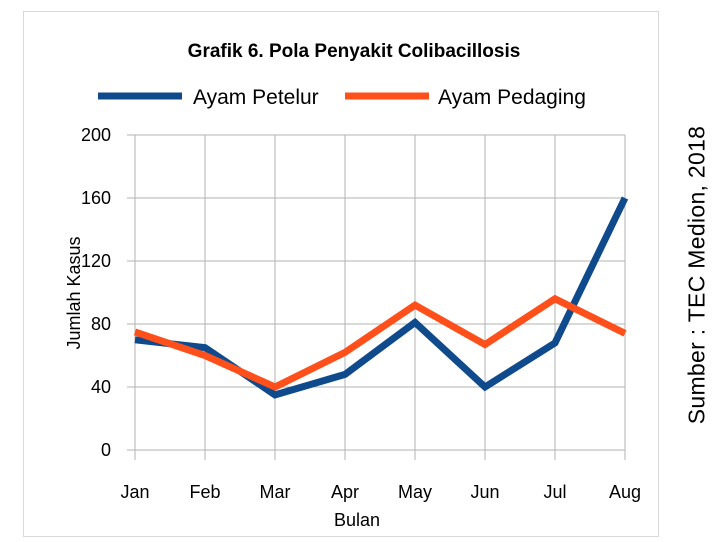  What do you see at coordinates (512, 97) in the screenshot?
I see `legend-label-2: Ayam Pedaging` at bounding box center [512, 97].